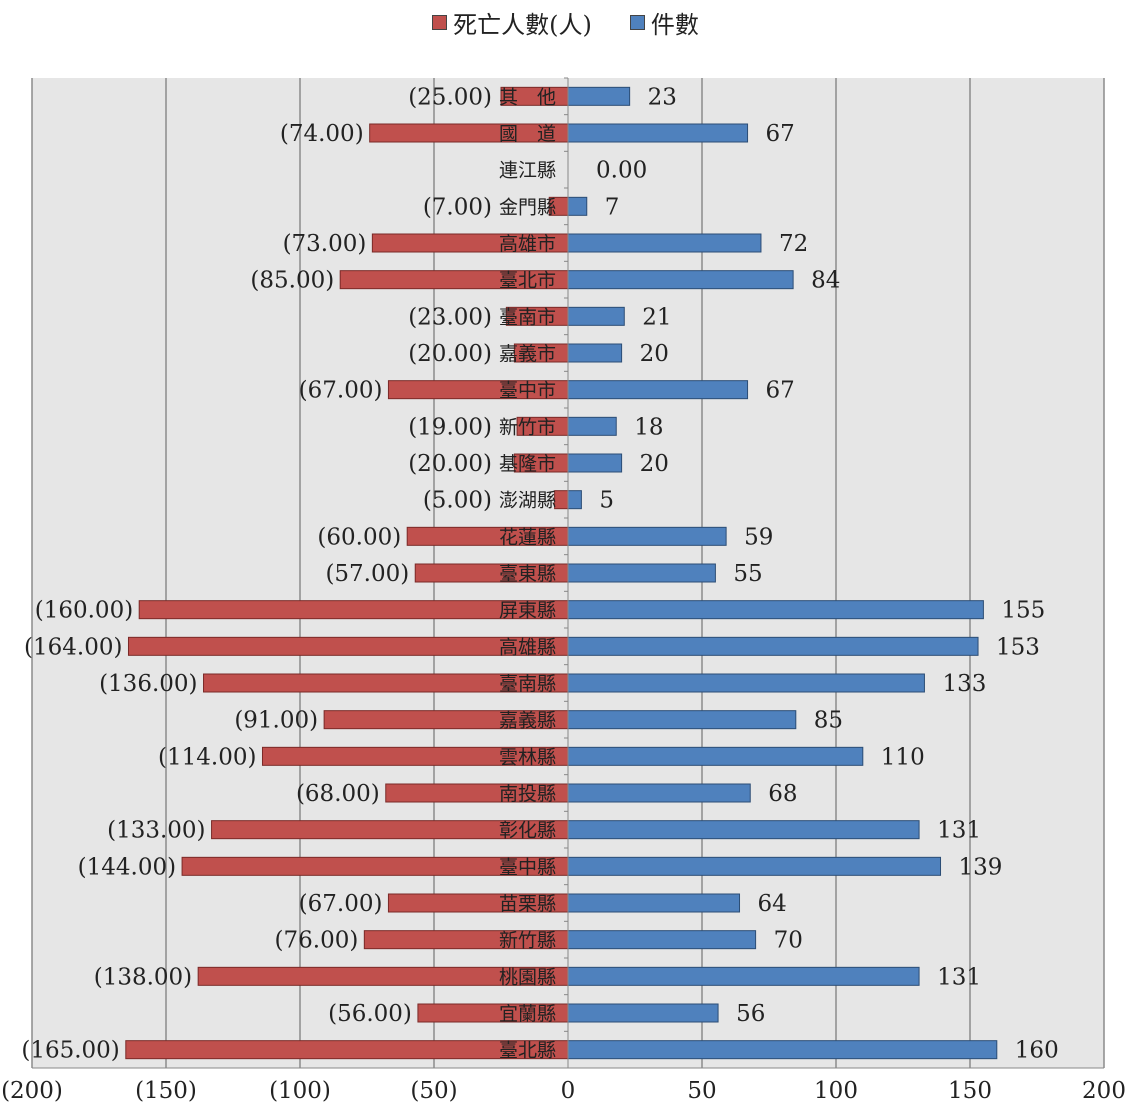 This screenshot has height=1110, width=1131. What do you see at coordinates (127, 867) in the screenshot?
I see `data-label-deaths: (144.00)` at bounding box center [127, 867].